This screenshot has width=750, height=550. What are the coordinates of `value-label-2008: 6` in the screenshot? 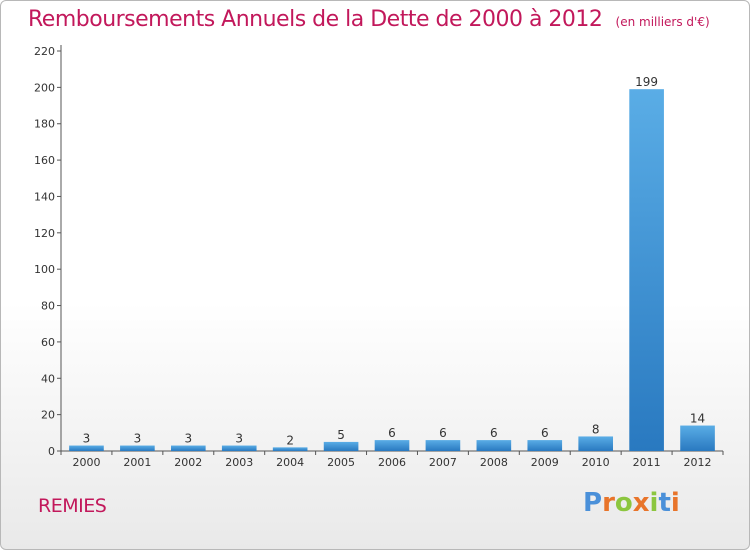 It's located at (494, 433).